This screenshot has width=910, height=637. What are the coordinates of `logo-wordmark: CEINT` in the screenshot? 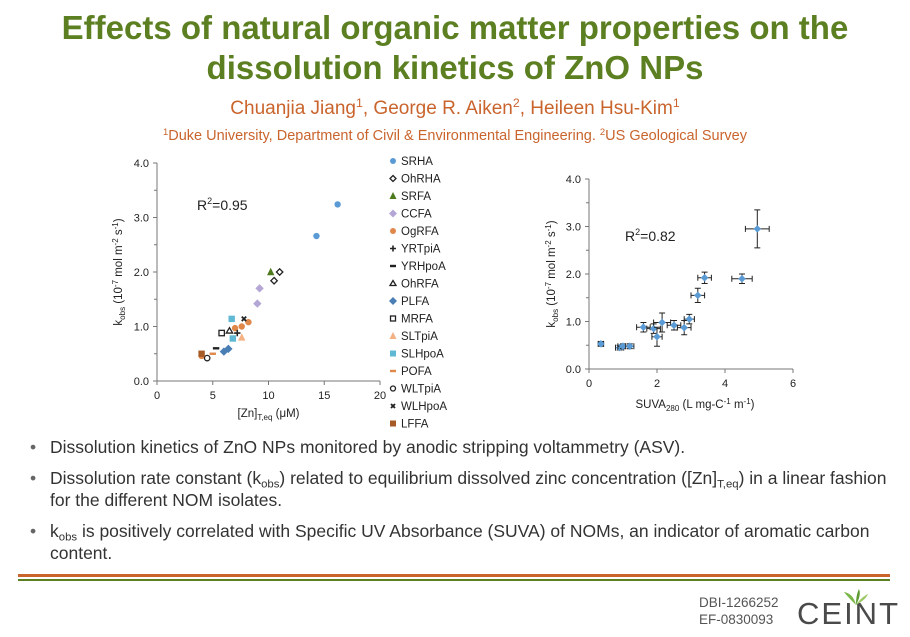 It's located at (848, 613).